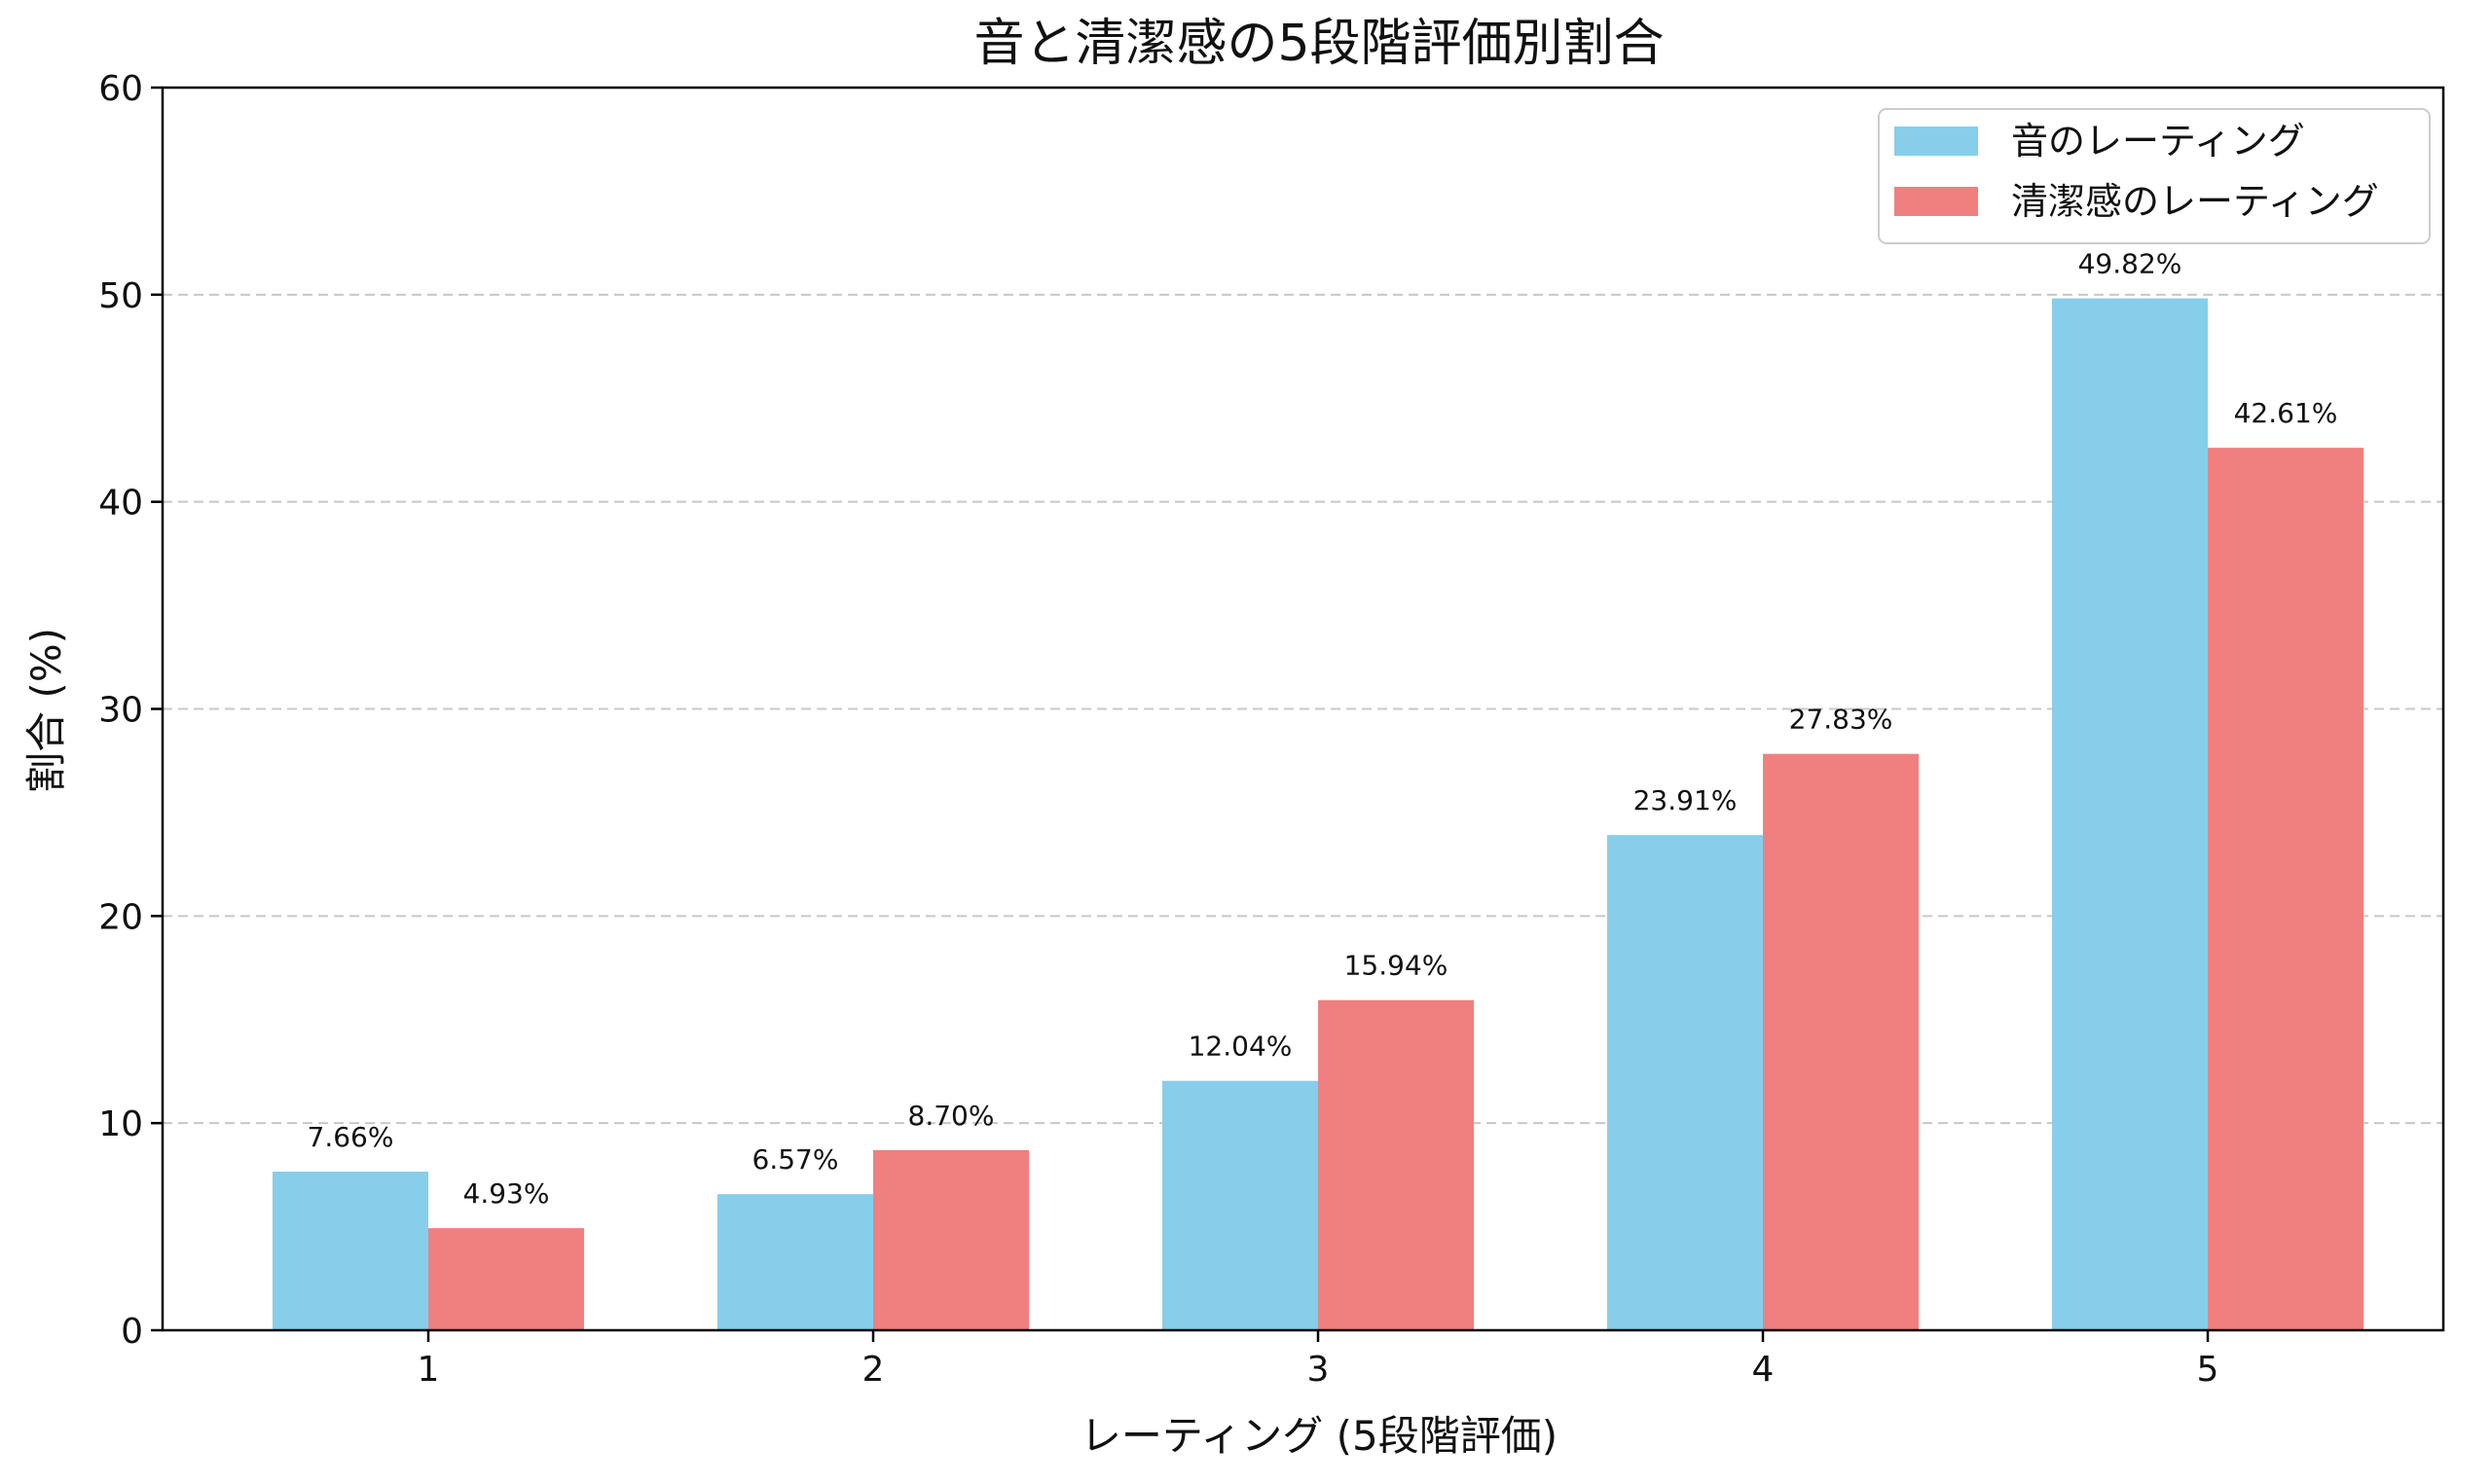  Describe the element at coordinates (795, 1159) in the screenshot. I see `data-label: 6.57%` at that location.